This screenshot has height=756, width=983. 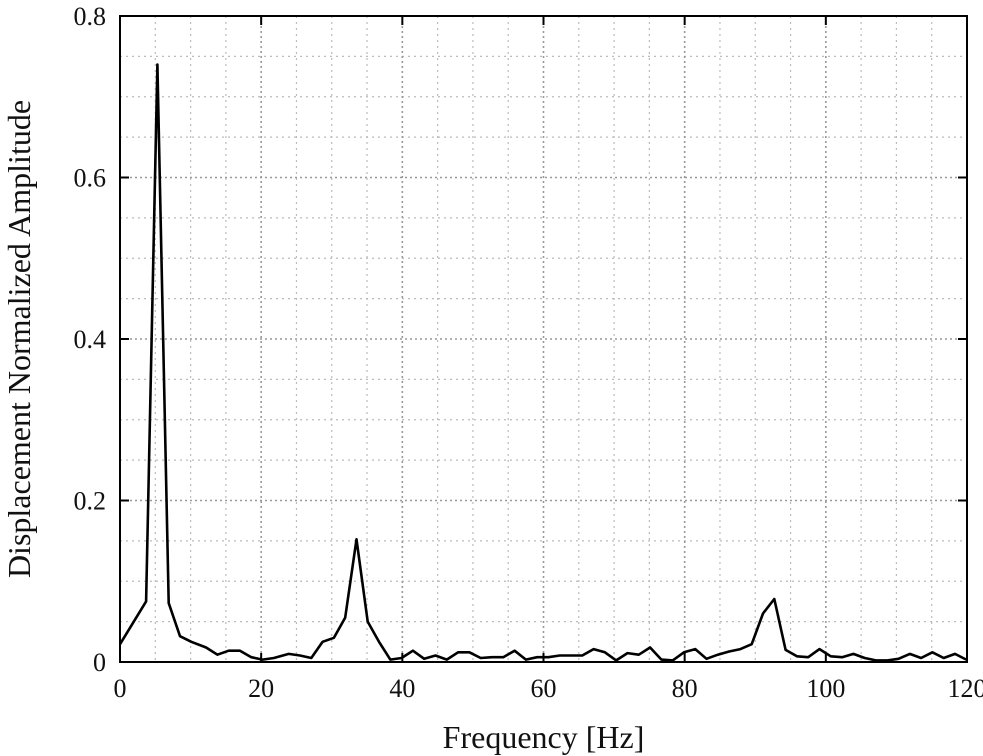 I want to click on y-axis-label: Displacement Normalized Amplitude, so click(x=19, y=339).